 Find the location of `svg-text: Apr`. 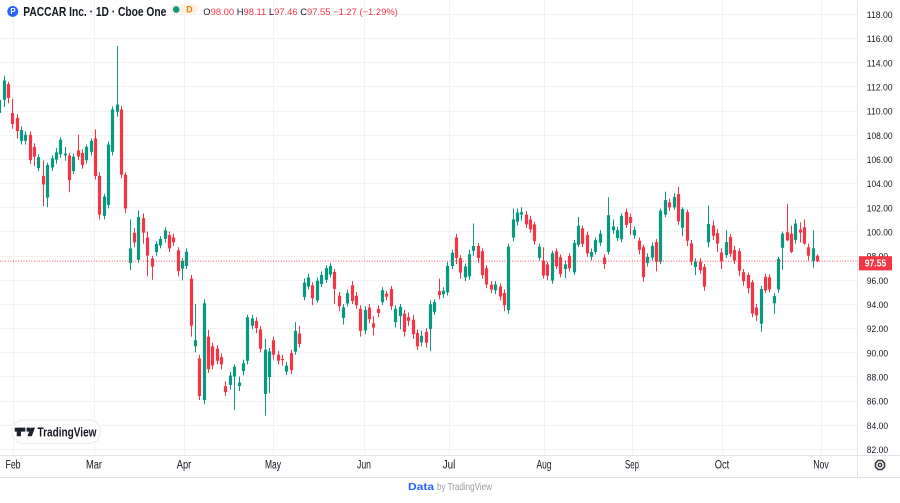

svg-text: Apr is located at coordinates (184, 465).